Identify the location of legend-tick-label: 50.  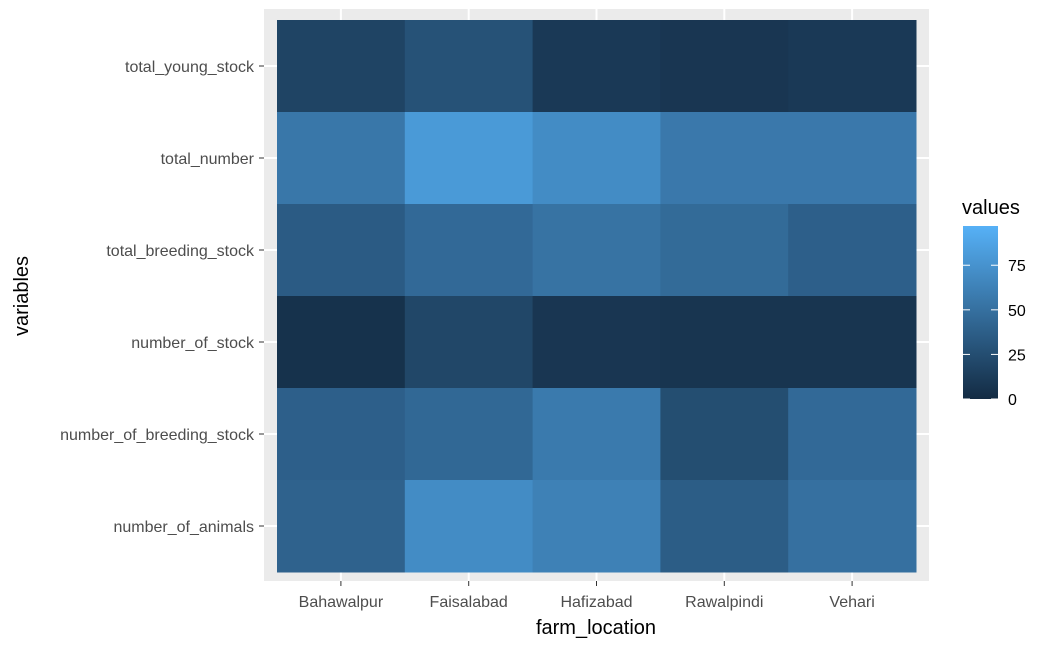
(1017, 311).